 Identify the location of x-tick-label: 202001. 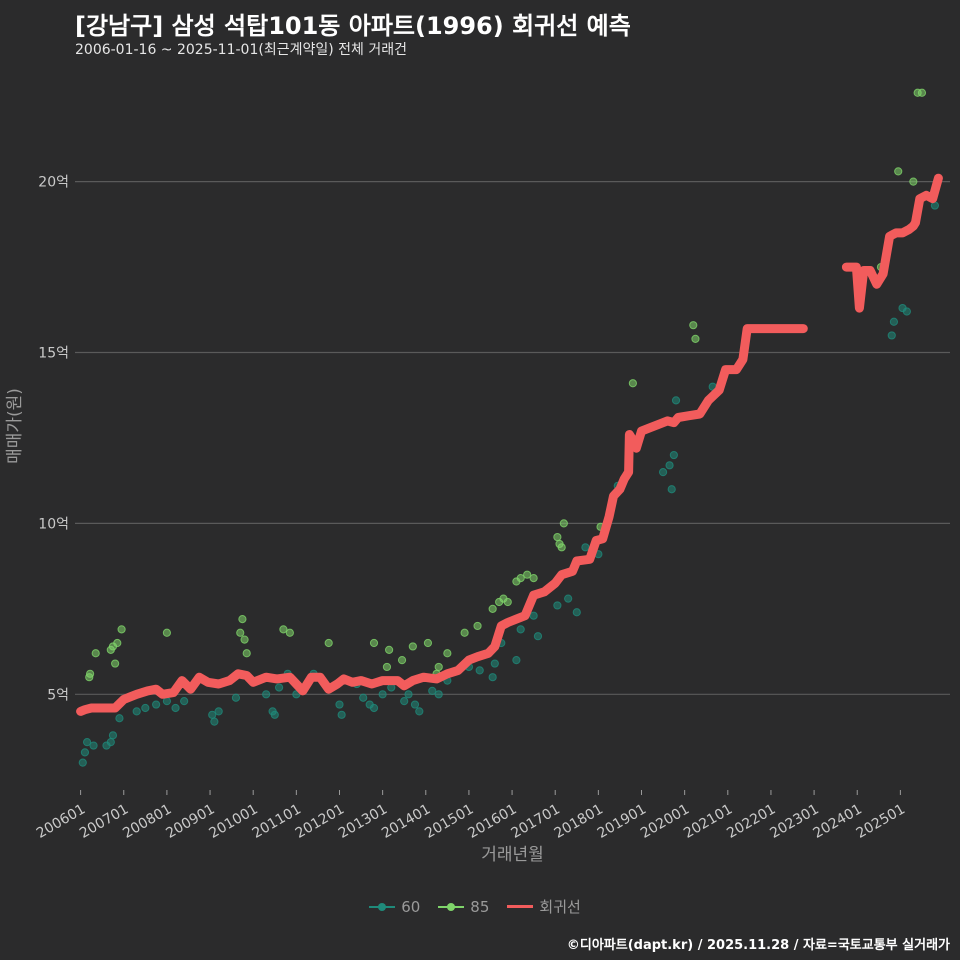
(665, 821).